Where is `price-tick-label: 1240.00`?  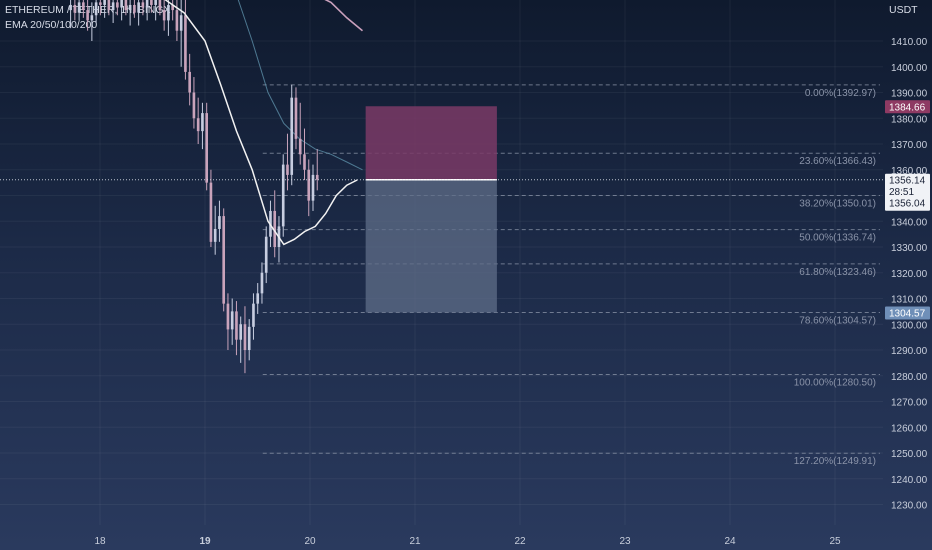 price-tick-label: 1240.00 is located at coordinates (909, 480).